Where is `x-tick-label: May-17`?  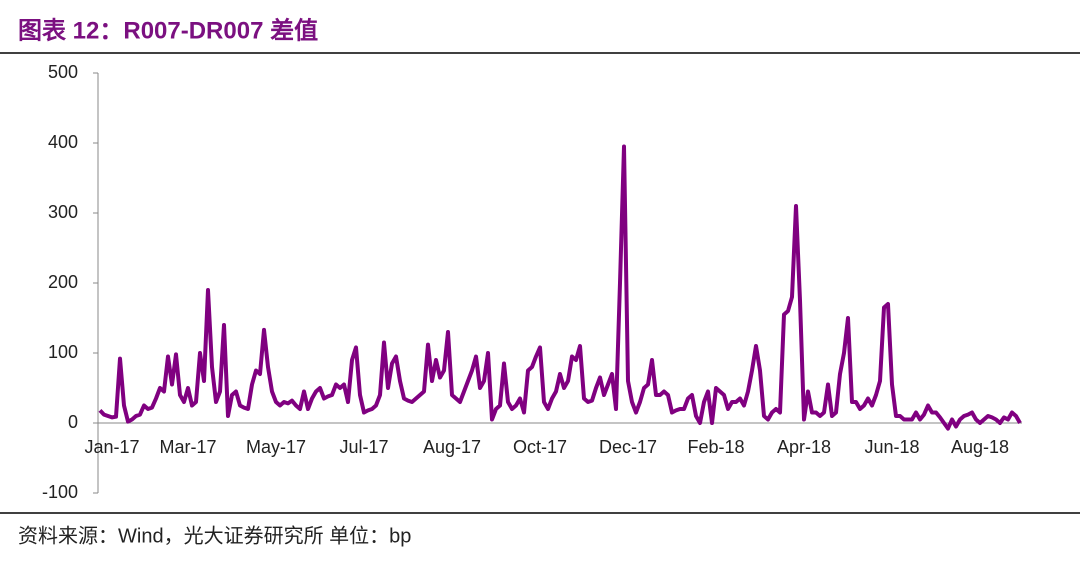
x-tick-label: May-17 is located at coordinates (276, 447).